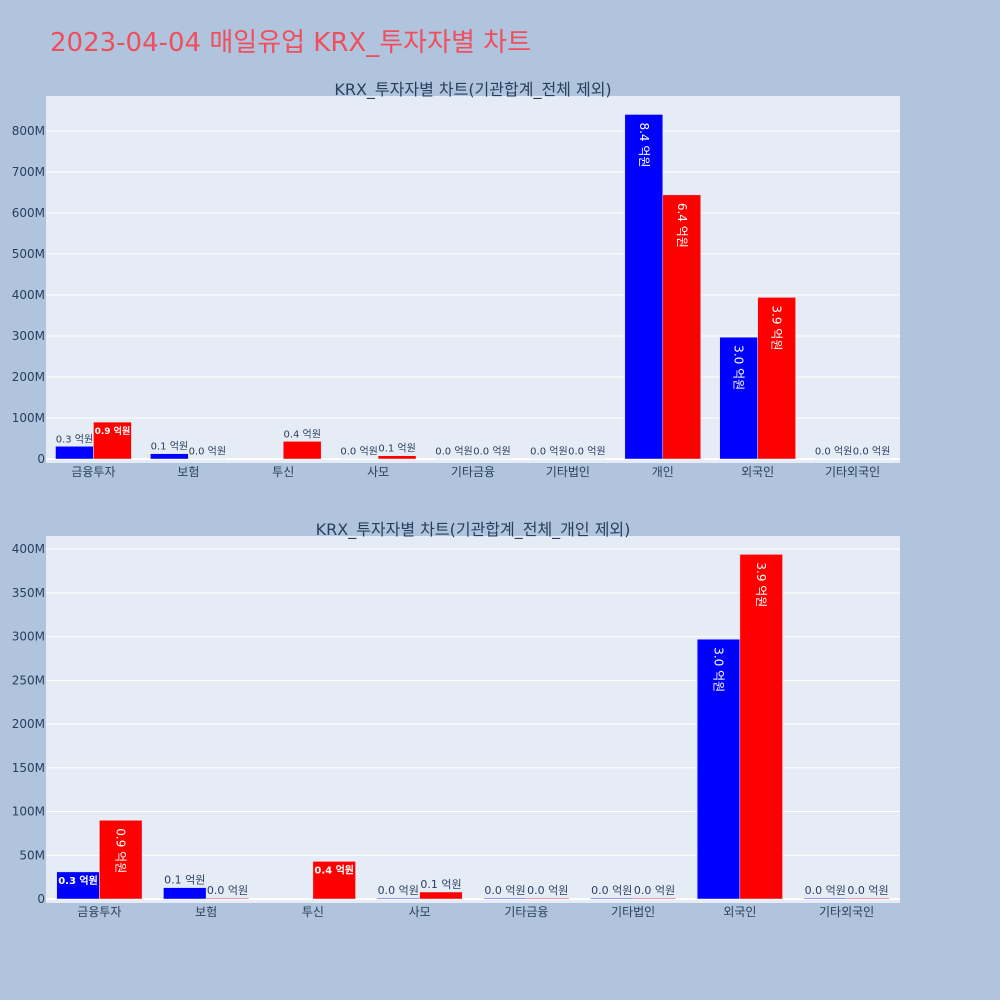 This screenshot has width=1000, height=1000. Describe the element at coordinates (28, 768) in the screenshot. I see `y-tick-label: 150M` at that location.